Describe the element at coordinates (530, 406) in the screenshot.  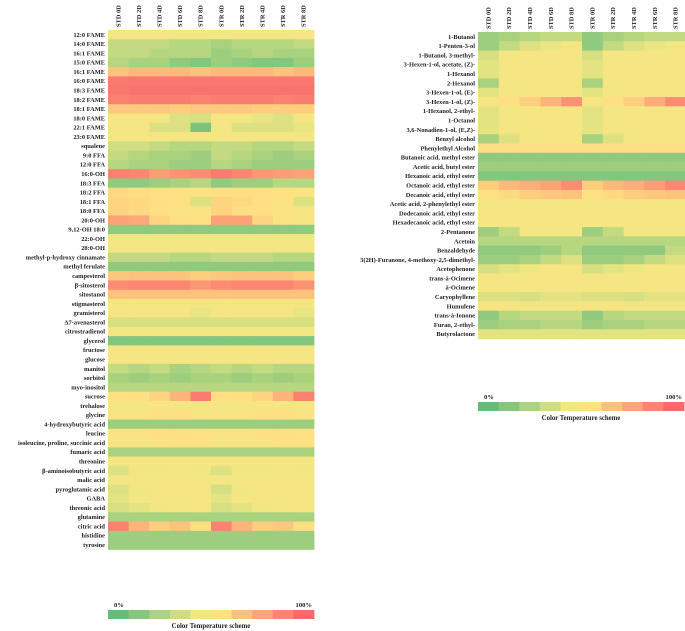
I see `right-legend-swatch` at that location.